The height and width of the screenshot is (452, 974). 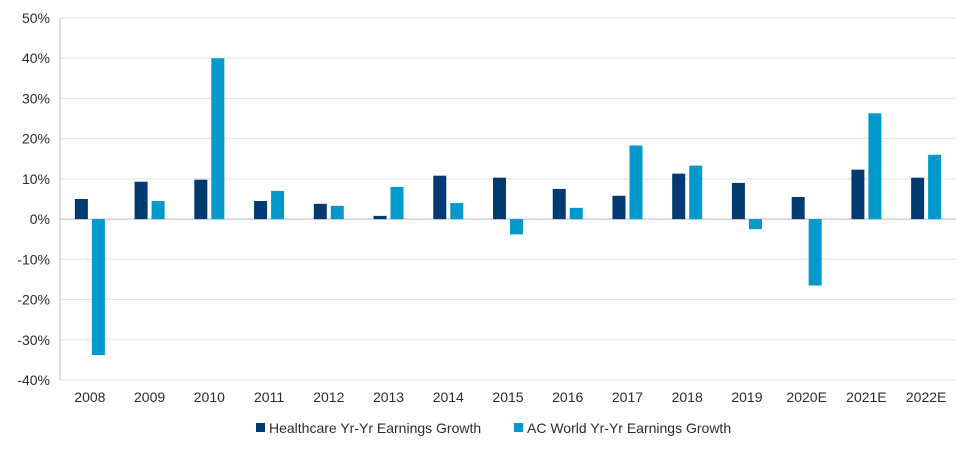 What do you see at coordinates (36, 18) in the screenshot?
I see `y-tick-label: 50%` at bounding box center [36, 18].